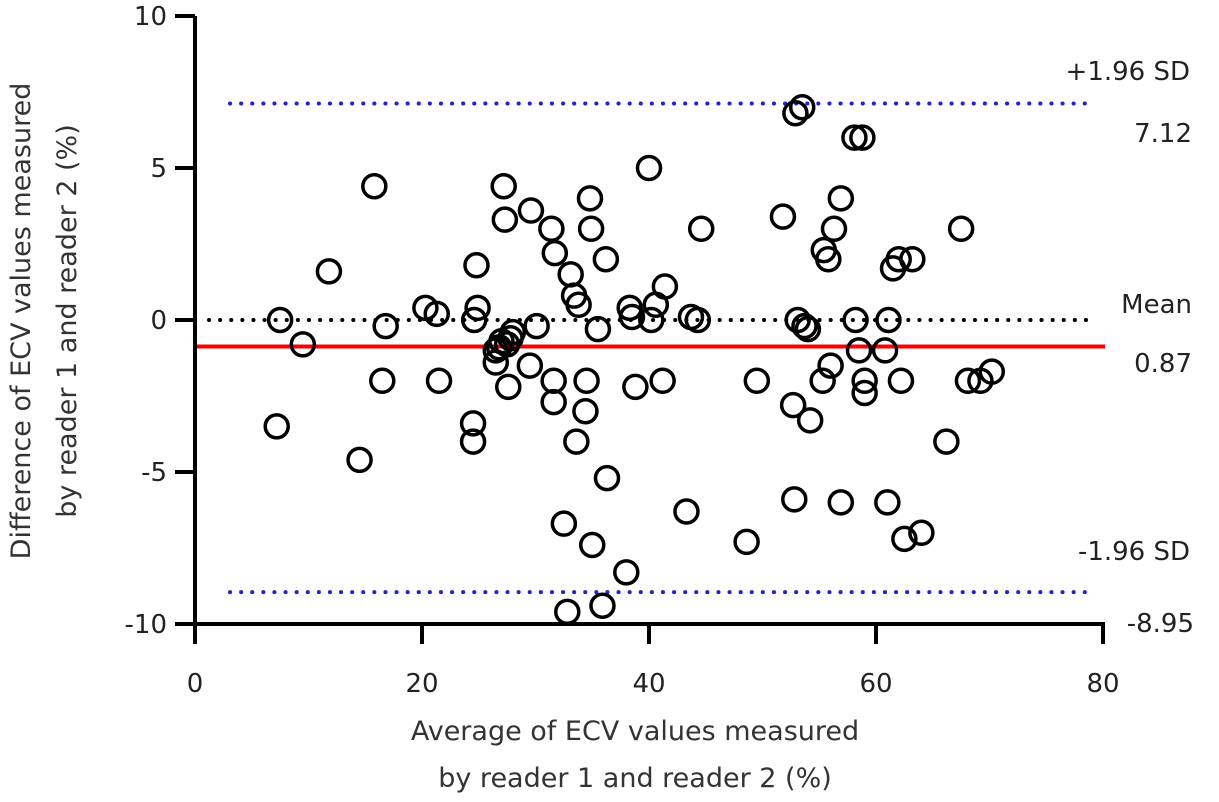 This screenshot has width=1219, height=802. Describe the element at coordinates (648, 684) in the screenshot. I see `x-tick-label: 40` at that location.